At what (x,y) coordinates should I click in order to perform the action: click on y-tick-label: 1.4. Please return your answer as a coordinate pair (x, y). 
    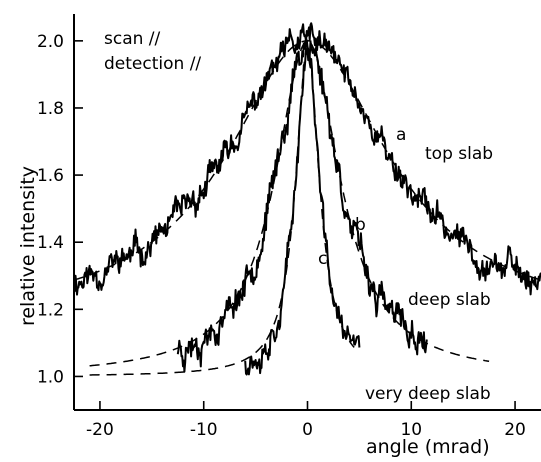
    Looking at the image, I should click on (50, 243).